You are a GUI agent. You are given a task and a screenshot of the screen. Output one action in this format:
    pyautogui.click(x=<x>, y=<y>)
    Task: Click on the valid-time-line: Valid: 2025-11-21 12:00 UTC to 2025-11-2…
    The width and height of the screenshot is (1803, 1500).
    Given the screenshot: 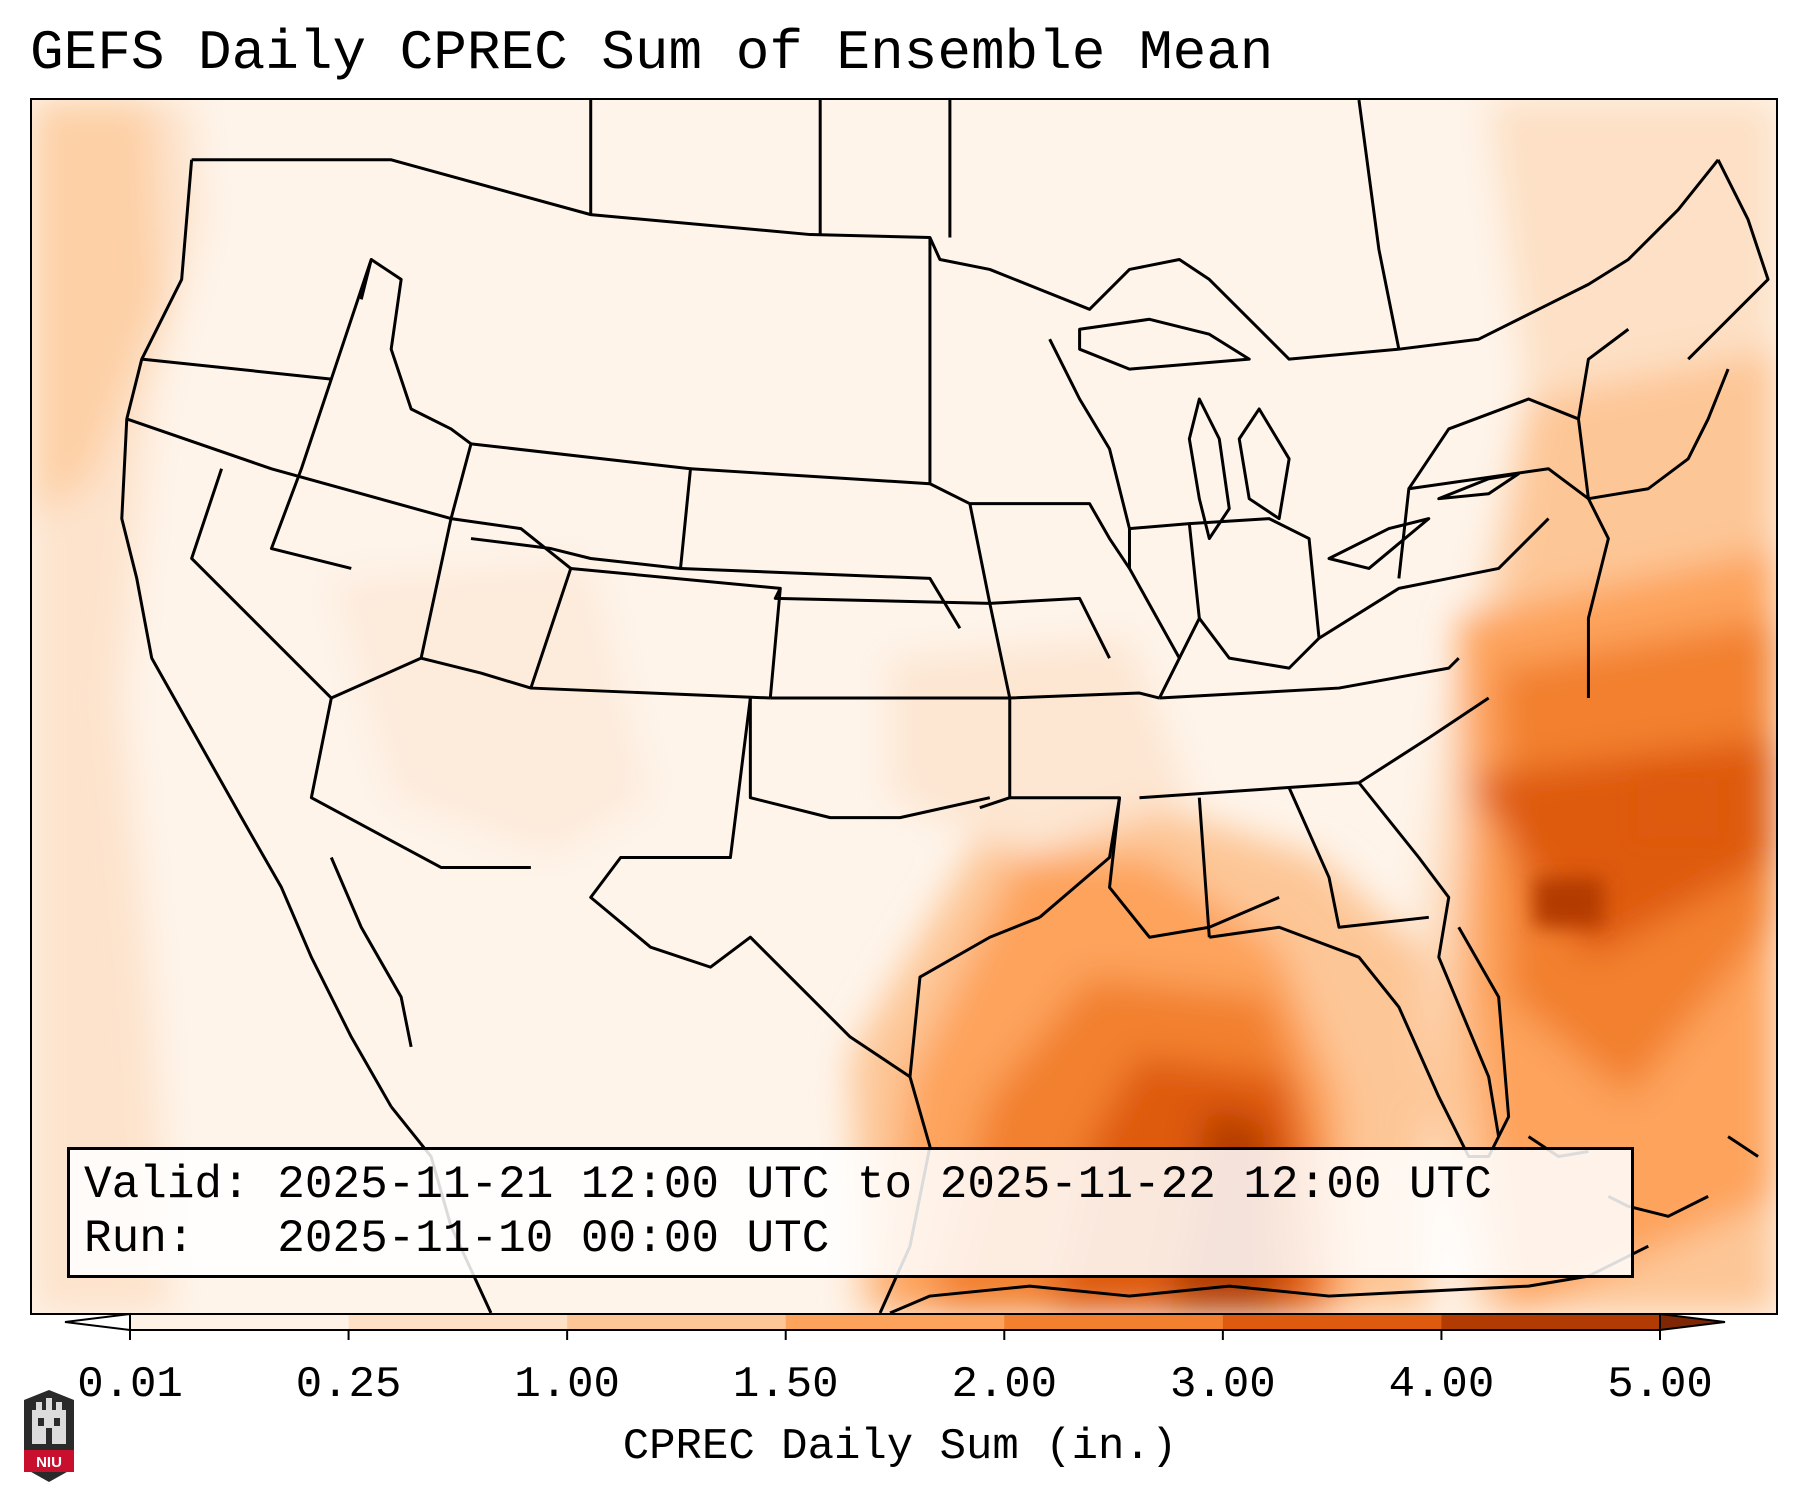 What is the action you would take?
    pyautogui.click(x=850, y=1185)
    